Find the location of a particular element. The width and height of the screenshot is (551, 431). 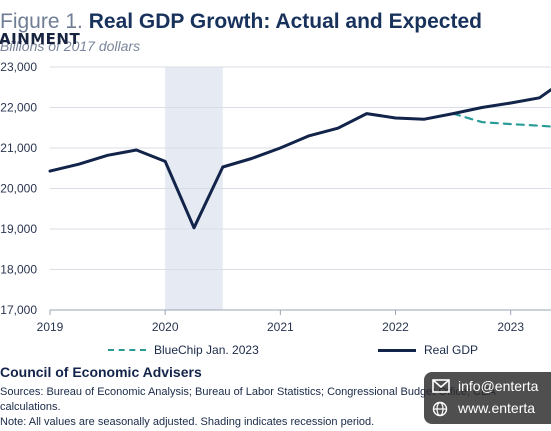

globe-icon is located at coordinates (441, 409).